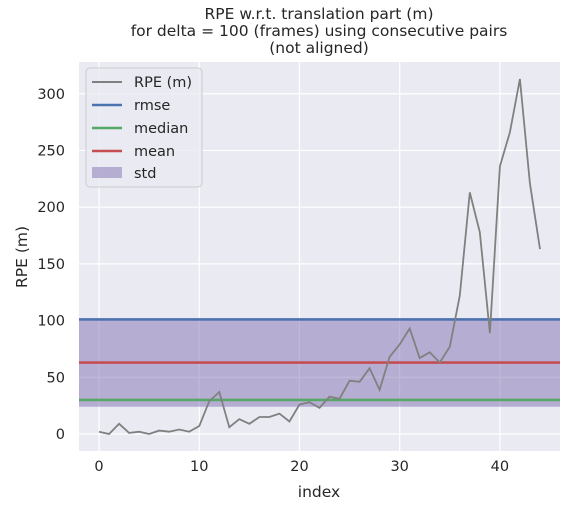  I want to click on legend: RPE (m) rmse median mean std, so click(144, 127).